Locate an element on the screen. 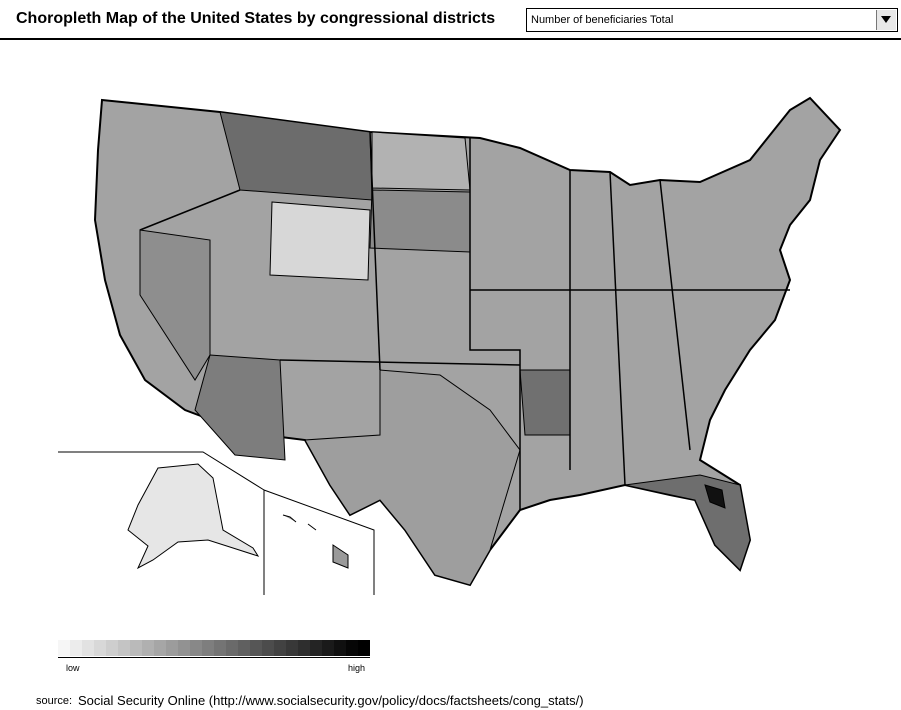  south-dakota-region is located at coordinates (420, 221).